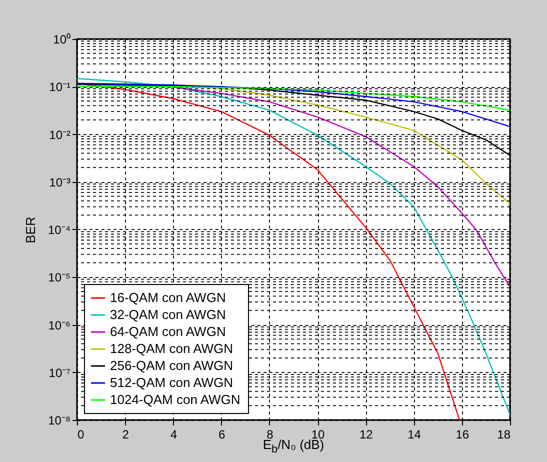 This screenshot has width=547, height=462. Describe the element at coordinates (30, 230) in the screenshot. I see `y-axis-title: BER` at that location.